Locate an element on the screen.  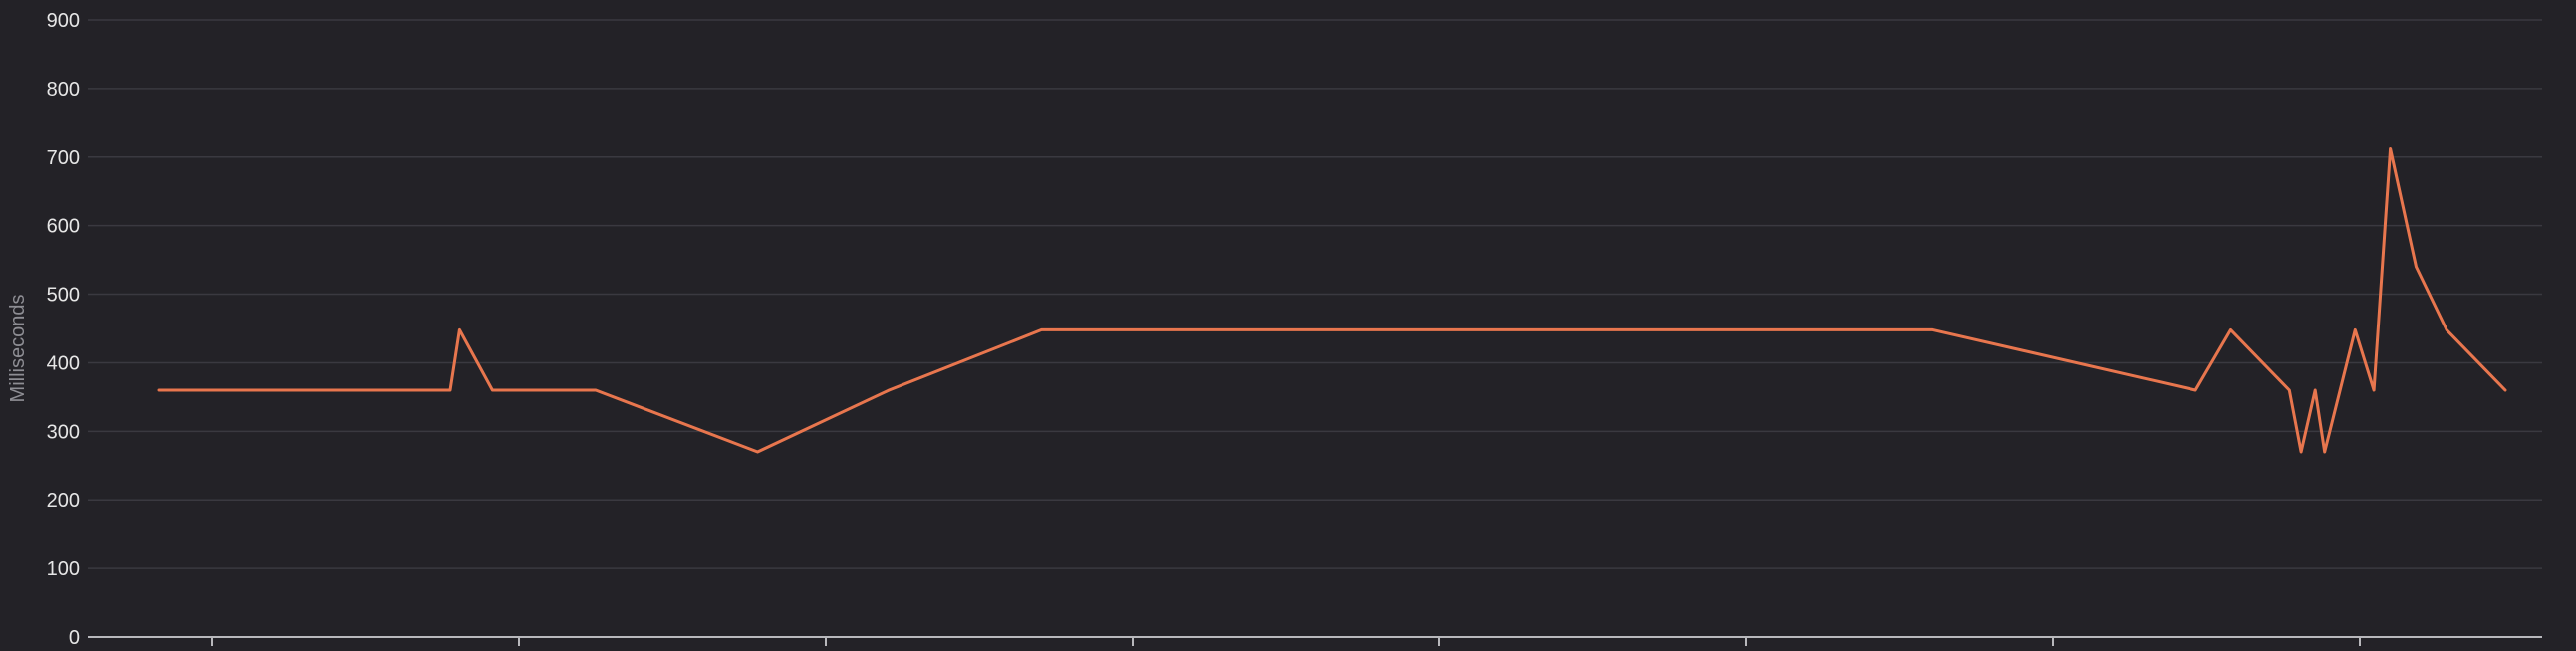
y-tick-label-300: 300 is located at coordinates (63, 432).